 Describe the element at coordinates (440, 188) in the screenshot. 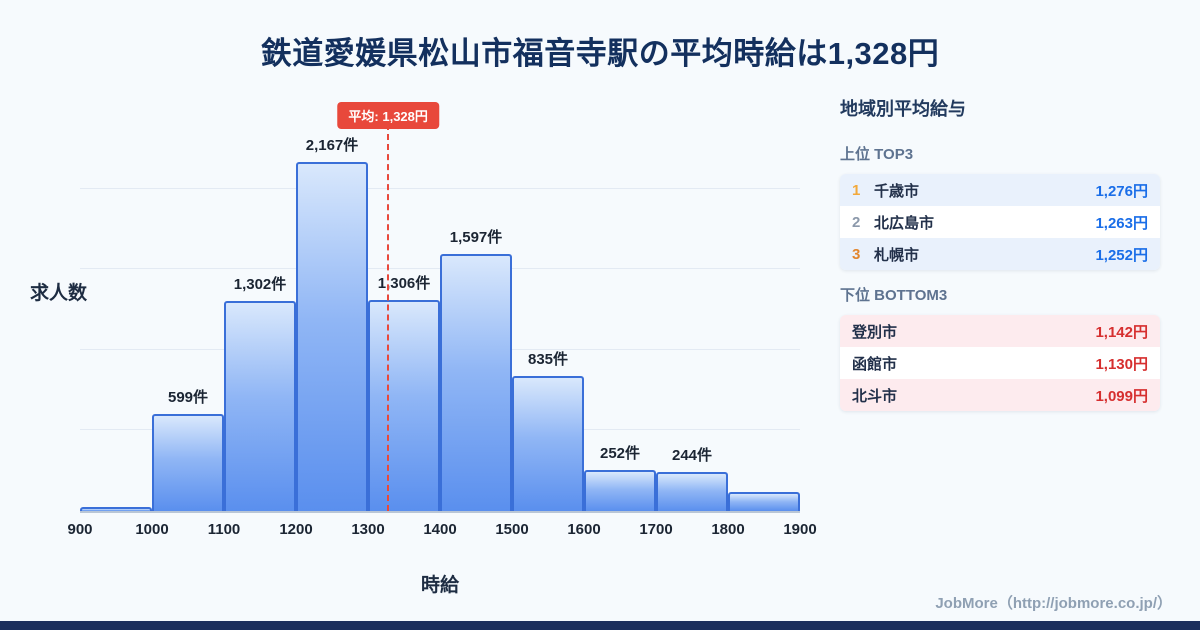

I see `gridline` at that location.